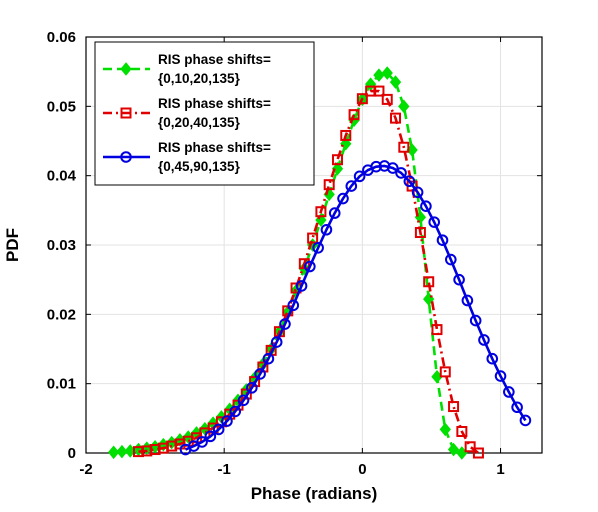 The height and width of the screenshot is (512, 598). Describe the element at coordinates (62, 176) in the screenshot. I see `y-tick-label: 0.04` at that location.